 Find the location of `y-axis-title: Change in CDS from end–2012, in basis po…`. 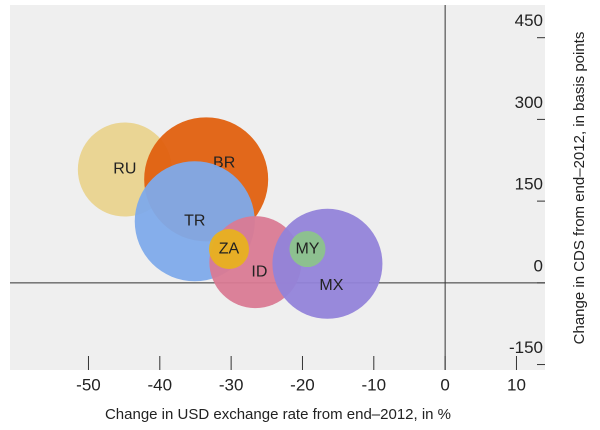

y-axis-title: Change in CDS from end–2012, in basis po… is located at coordinates (579, 188).